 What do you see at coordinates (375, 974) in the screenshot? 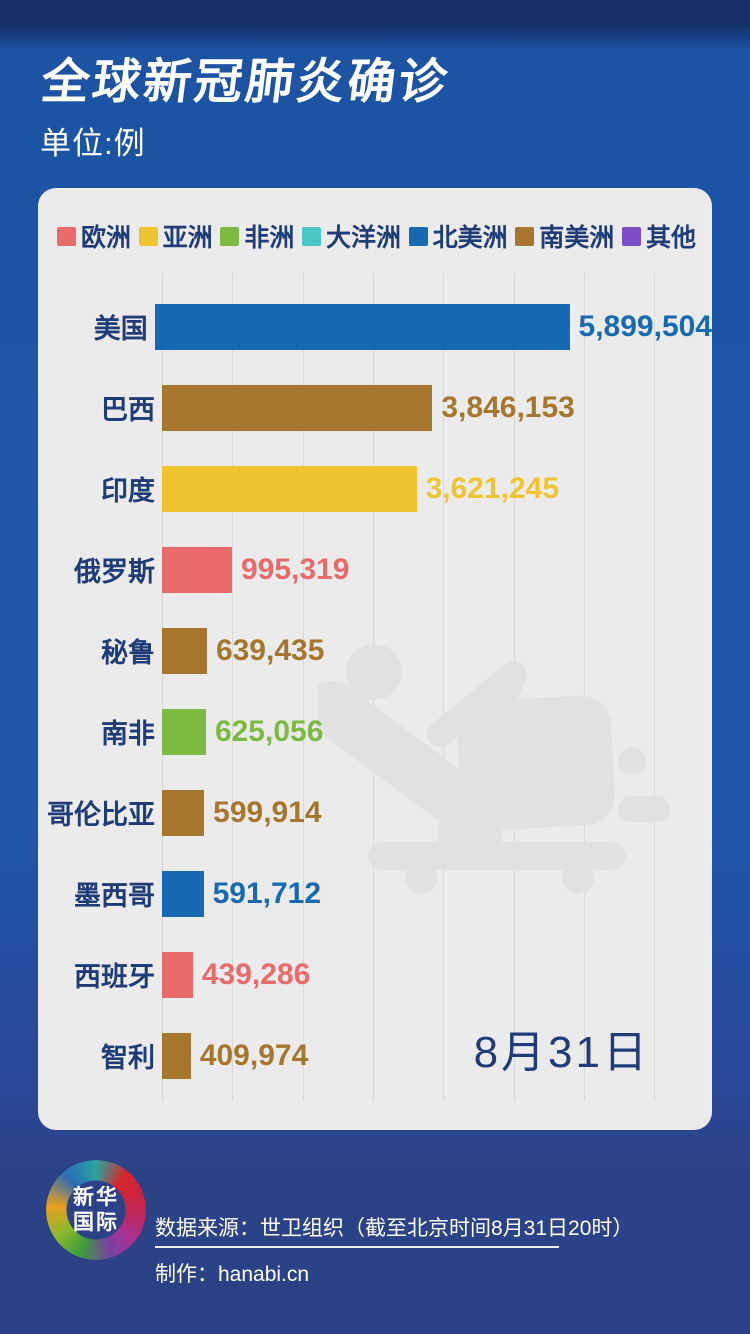
I see `bar-row: 西班牙 439,286` at bounding box center [375, 974].